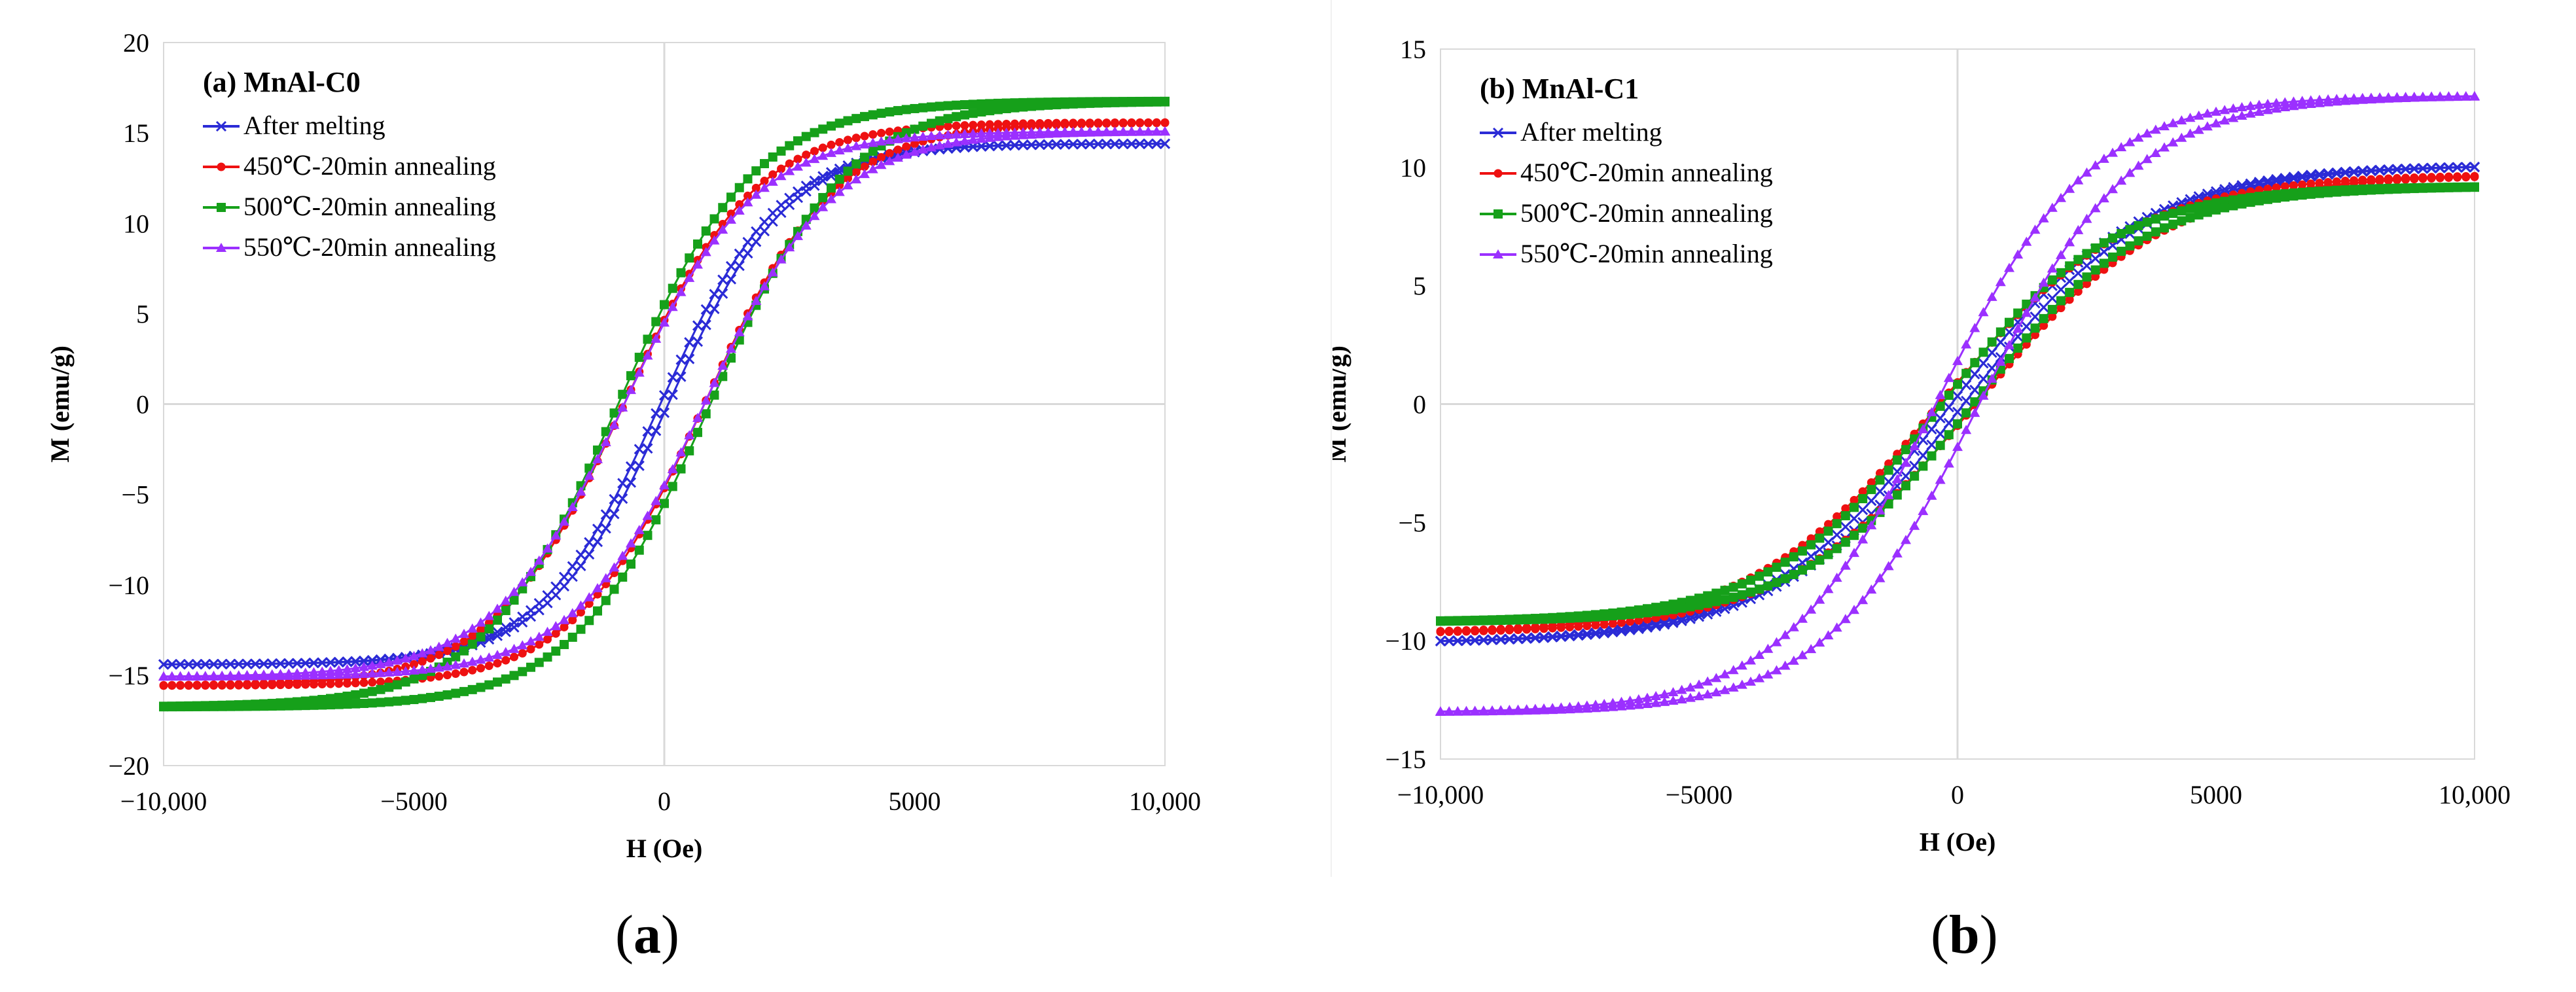 Image resolution: width=2576 pixels, height=992 pixels. I want to click on chart-b-ytick-label: −15, so click(1405, 759).